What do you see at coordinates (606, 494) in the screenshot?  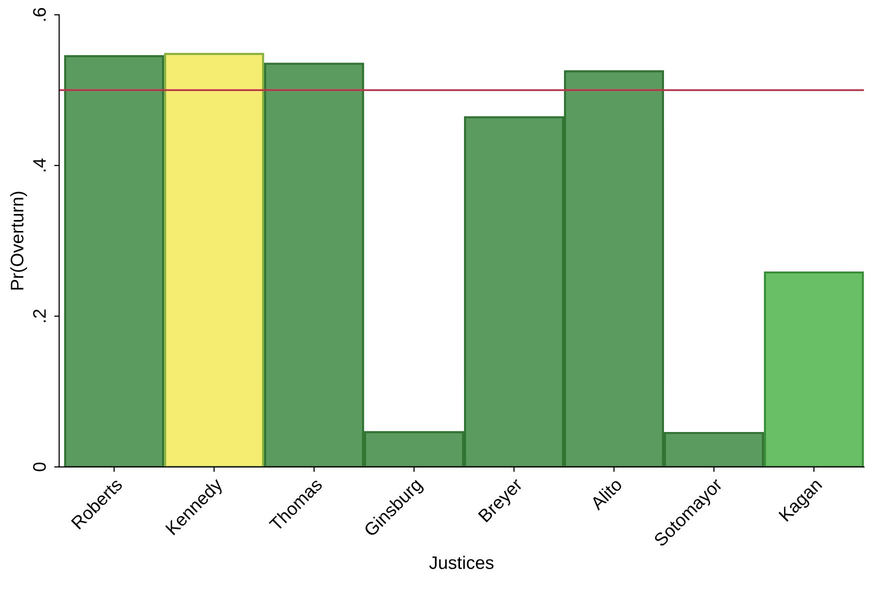 I see `x-tick-label: Alito` at bounding box center [606, 494].